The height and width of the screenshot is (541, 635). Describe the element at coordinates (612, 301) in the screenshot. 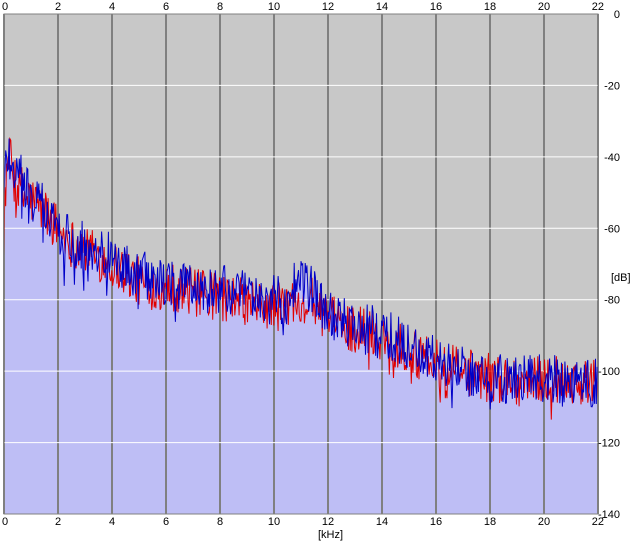

I see `y-tick-label: -80` at that location.